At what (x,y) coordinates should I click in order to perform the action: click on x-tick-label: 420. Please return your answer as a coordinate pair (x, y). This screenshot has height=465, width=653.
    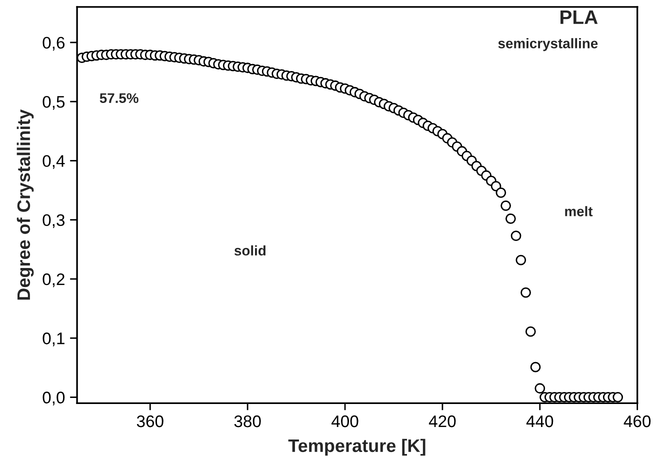
    Looking at the image, I should click on (442, 421).